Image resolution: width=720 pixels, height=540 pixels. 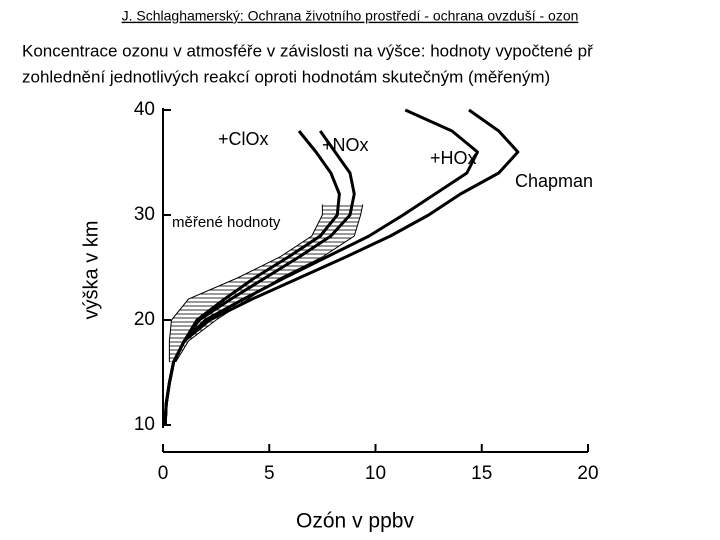 I want to click on y-tick-label: 10, so click(x=144, y=424).